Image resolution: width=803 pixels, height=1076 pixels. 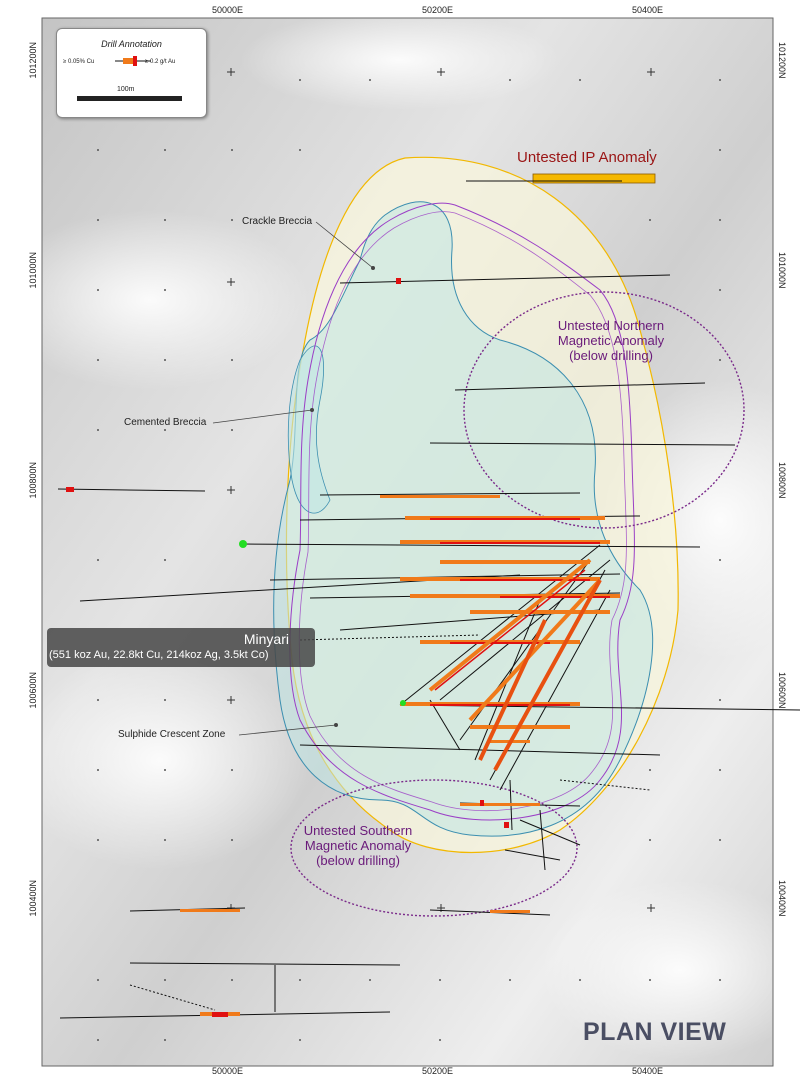 I want to click on callout-dots, so click(x=342, y=496).